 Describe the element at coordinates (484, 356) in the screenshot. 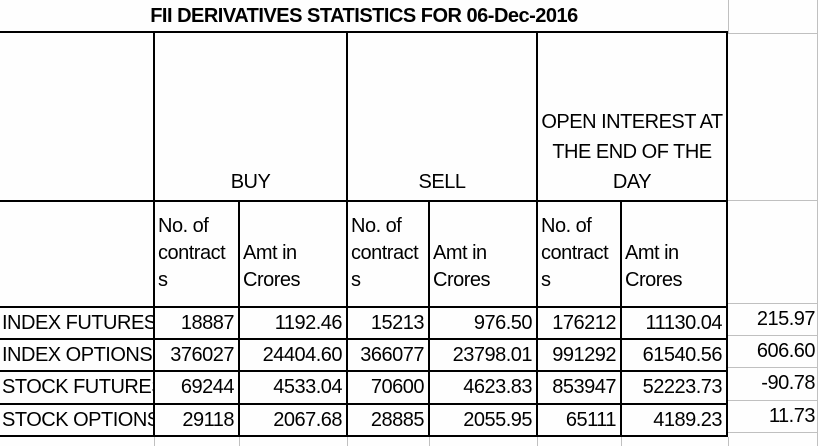

I see `cell-sell-amount: 23798.01` at that location.